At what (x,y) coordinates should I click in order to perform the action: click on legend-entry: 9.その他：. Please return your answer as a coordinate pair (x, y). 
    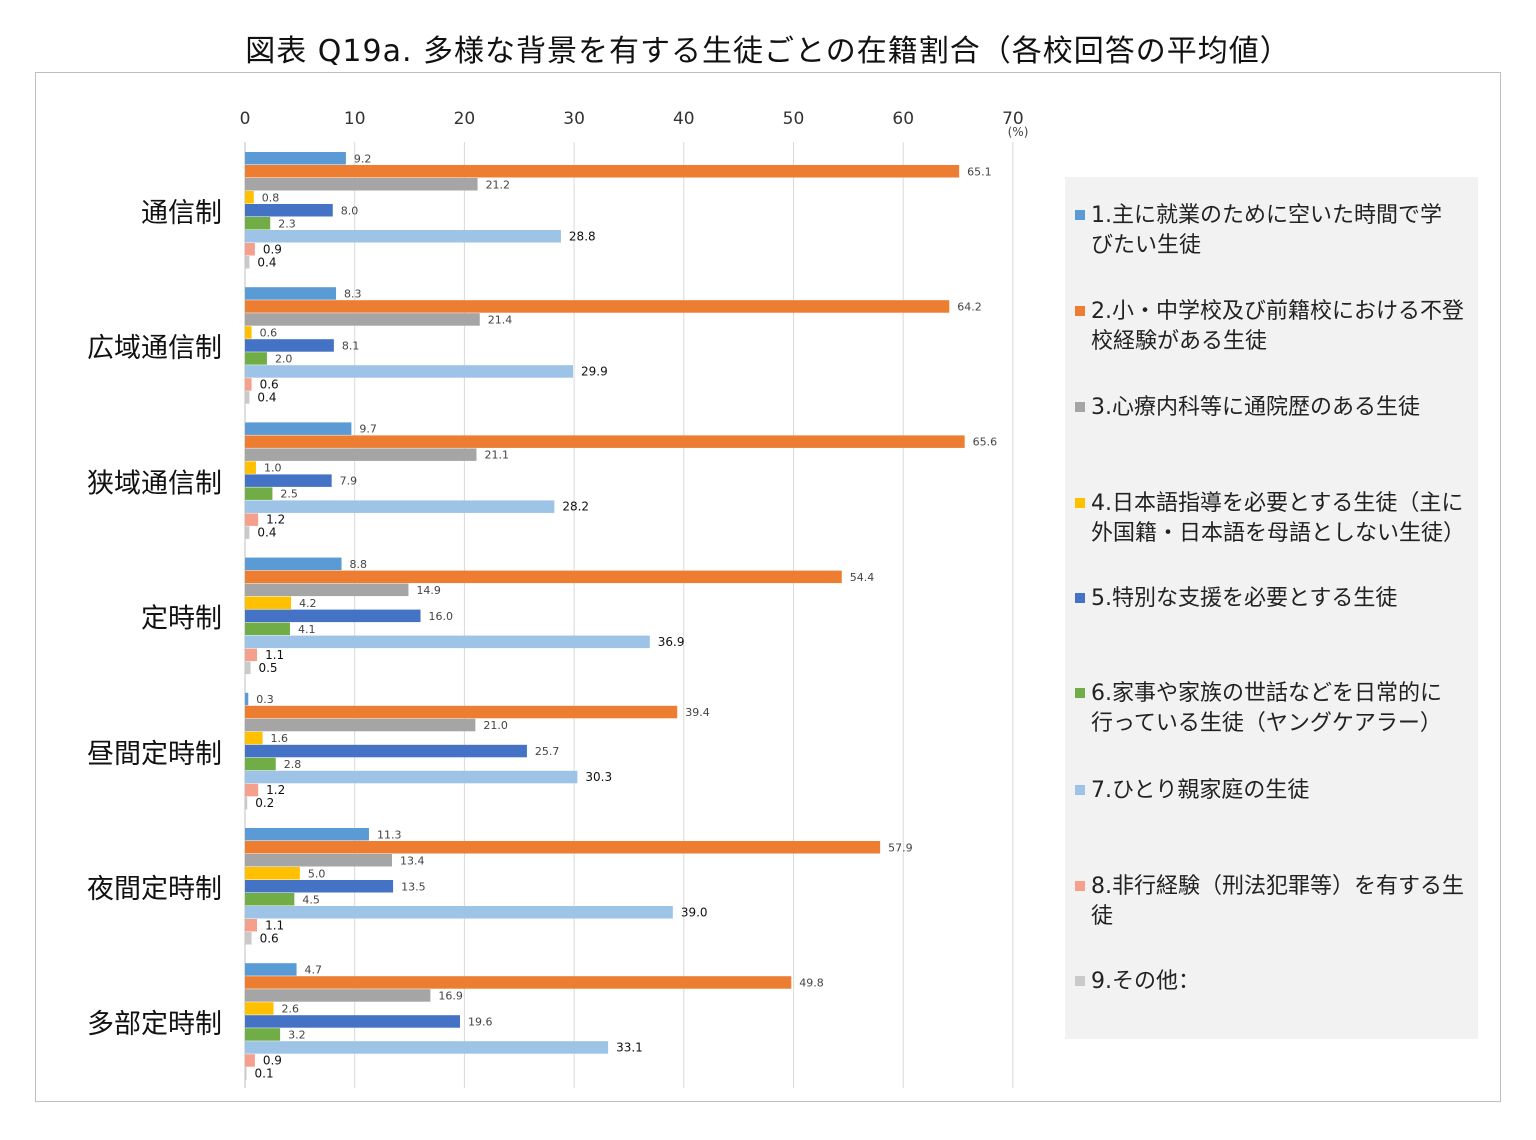
    Looking at the image, I should click on (1145, 981).